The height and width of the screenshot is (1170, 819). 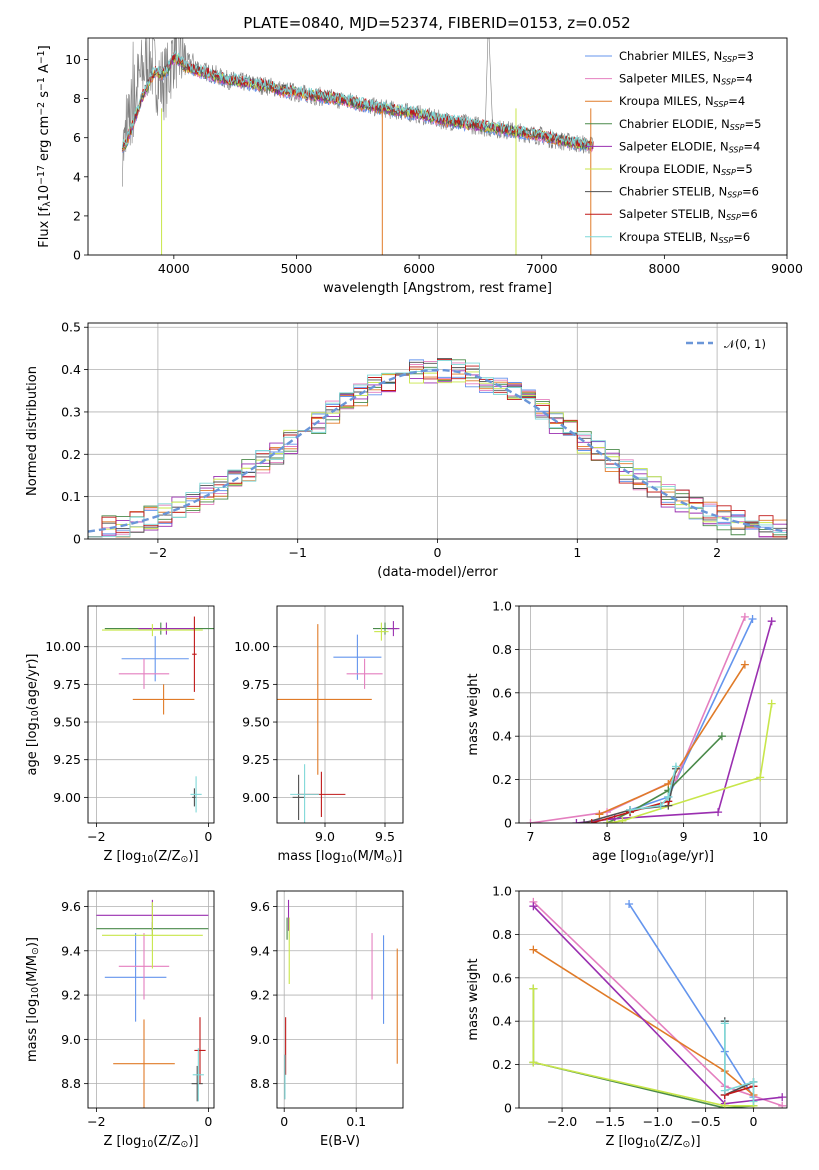 What do you see at coordinates (690, 124) in the screenshot?
I see `legend-label: Chabrier ELODIE, NSSP=5` at bounding box center [690, 124].